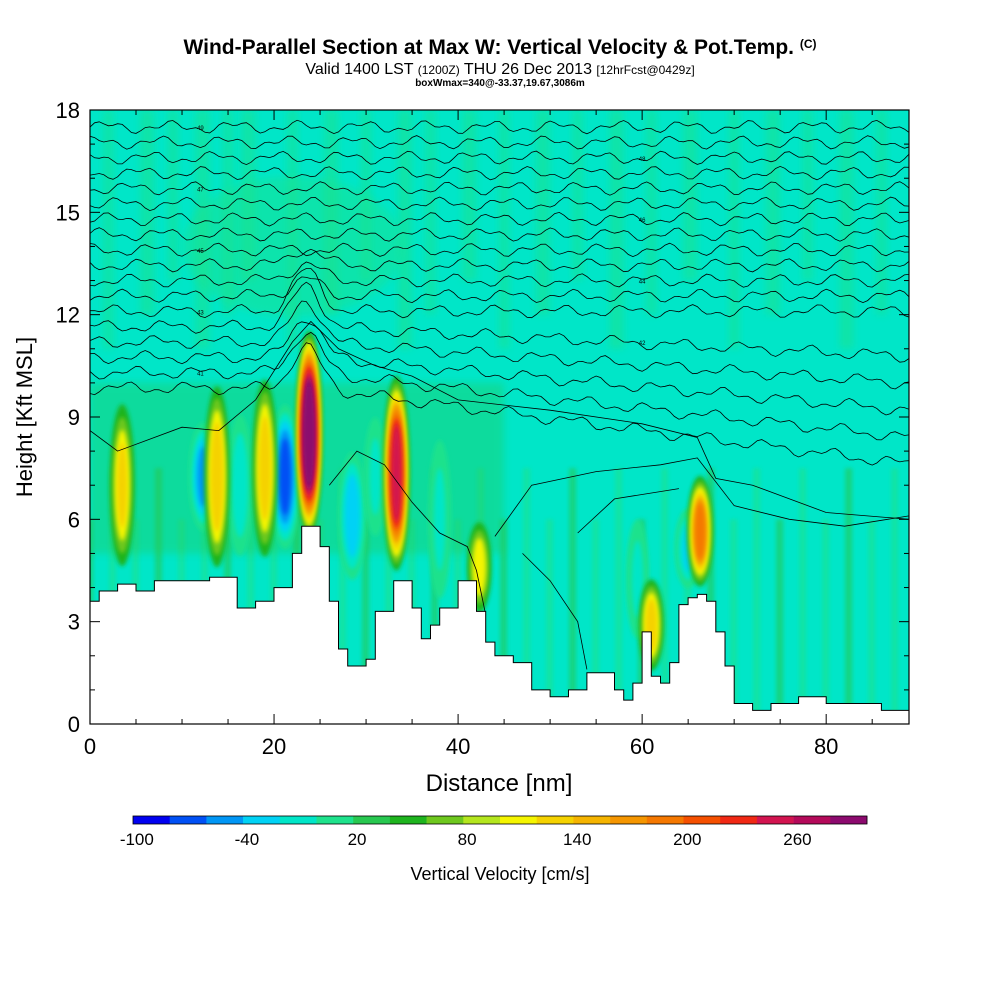 This screenshot has height=1000, width=1000. What do you see at coordinates (74, 519) in the screenshot?
I see `y-tick-label: 6` at bounding box center [74, 519].